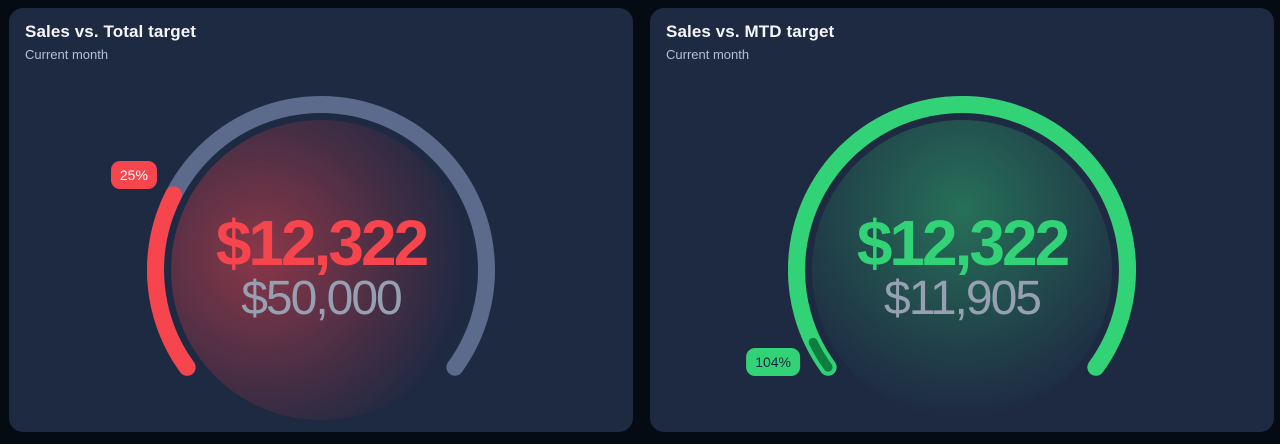  I want to click on gauge-values: $12,322 $11,905, so click(962, 266).